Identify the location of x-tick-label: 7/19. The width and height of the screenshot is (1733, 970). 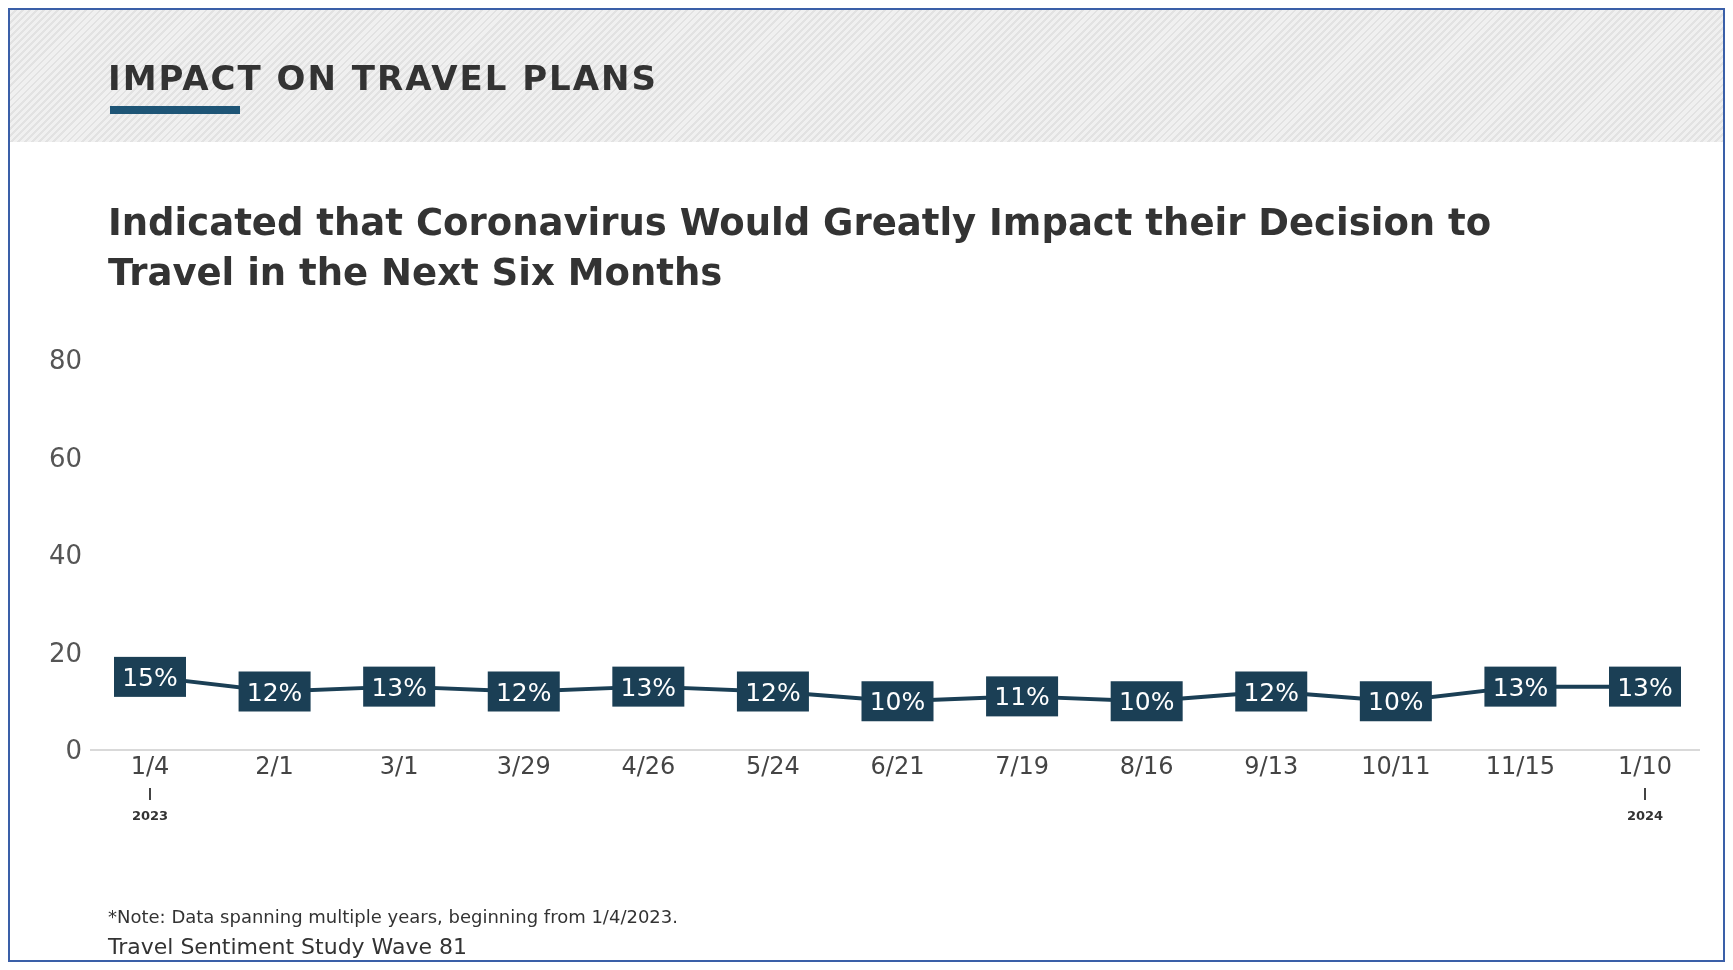
(1022, 766).